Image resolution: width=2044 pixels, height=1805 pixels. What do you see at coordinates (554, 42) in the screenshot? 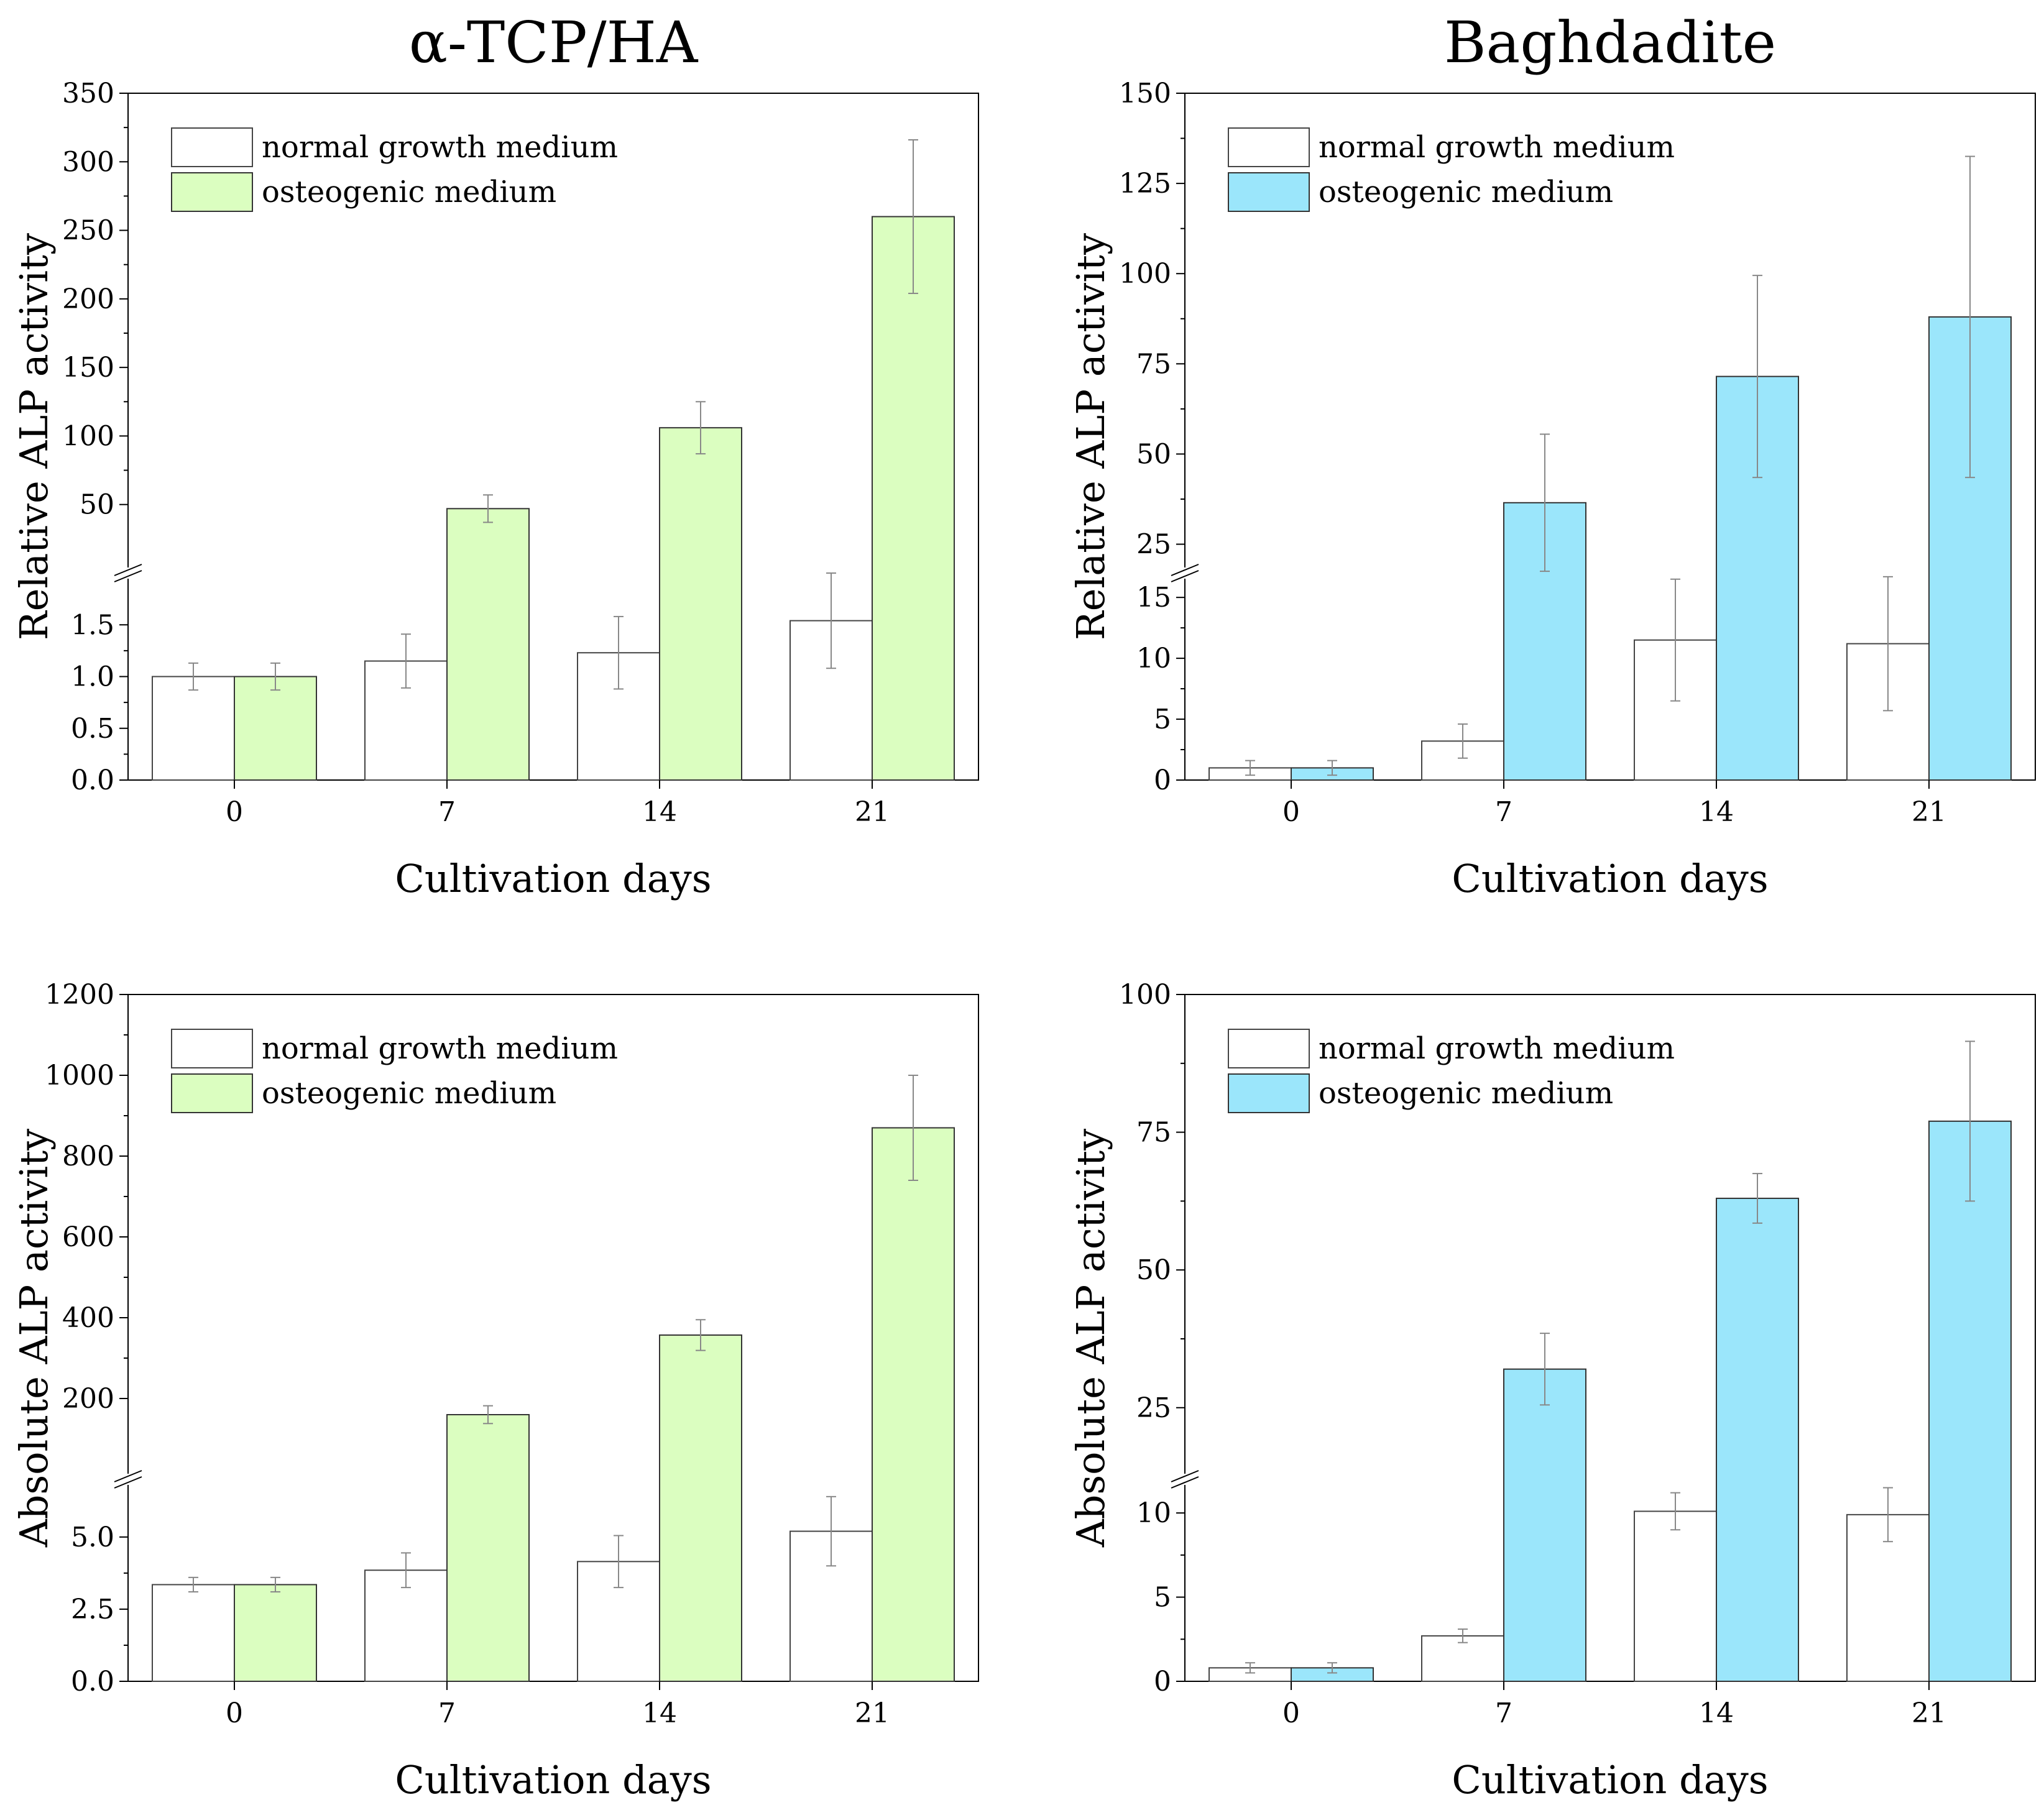
I see `chart-title: α-TCP/HA` at bounding box center [554, 42].